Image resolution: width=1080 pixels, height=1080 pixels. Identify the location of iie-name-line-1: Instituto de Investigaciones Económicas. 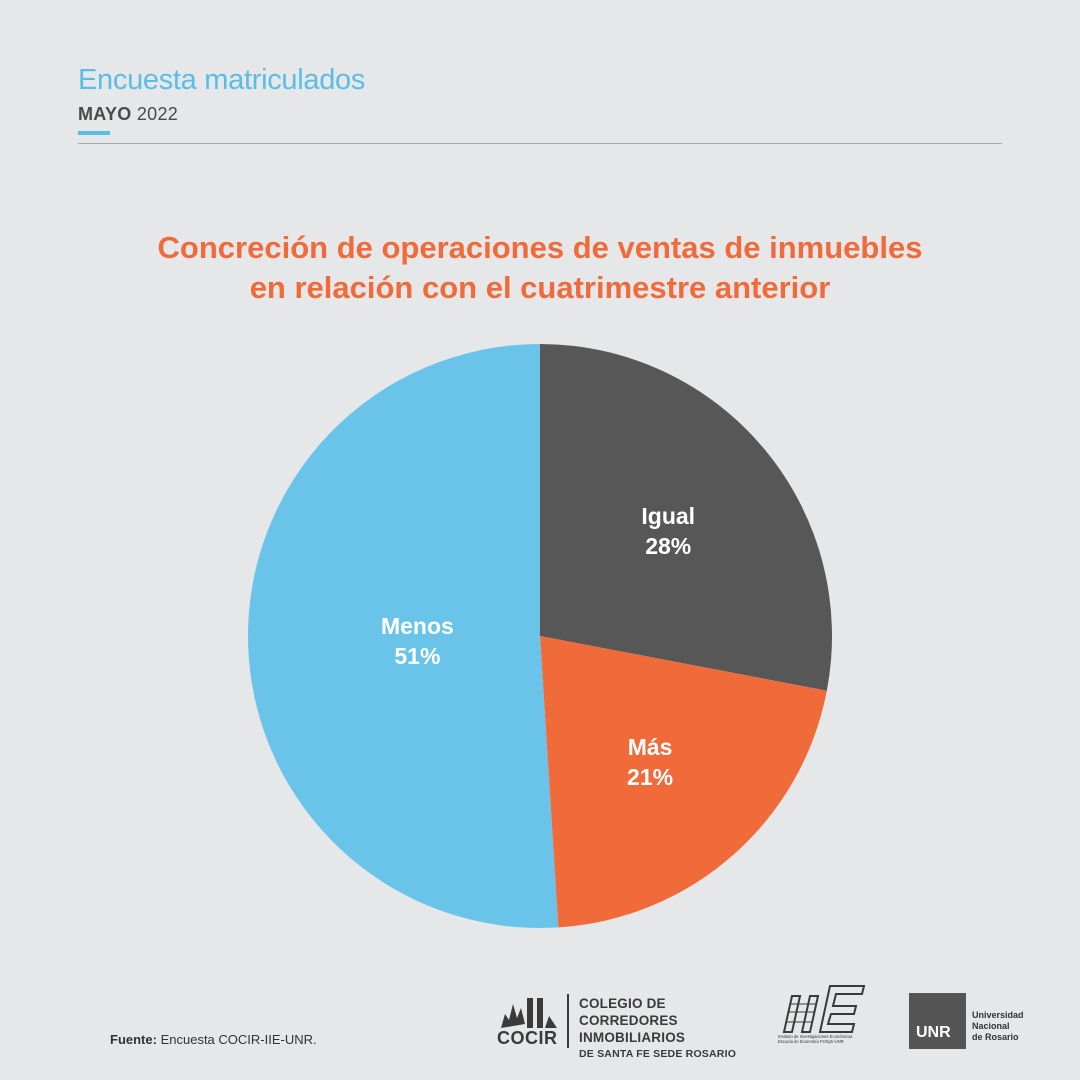
(815, 1036).